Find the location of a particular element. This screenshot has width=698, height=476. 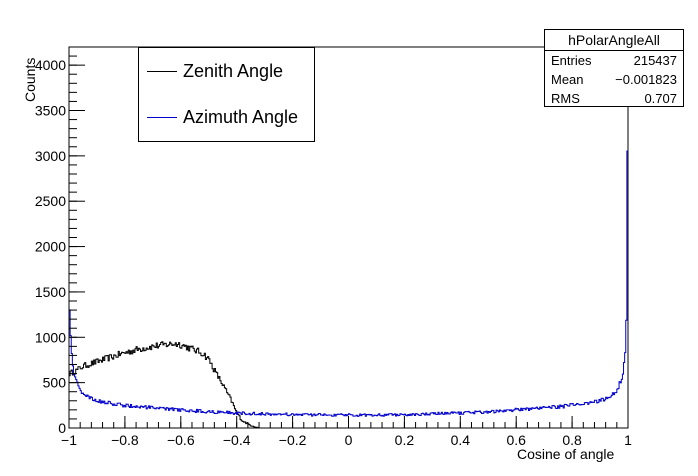

legend-swatch-azimuth is located at coordinates (162, 117).